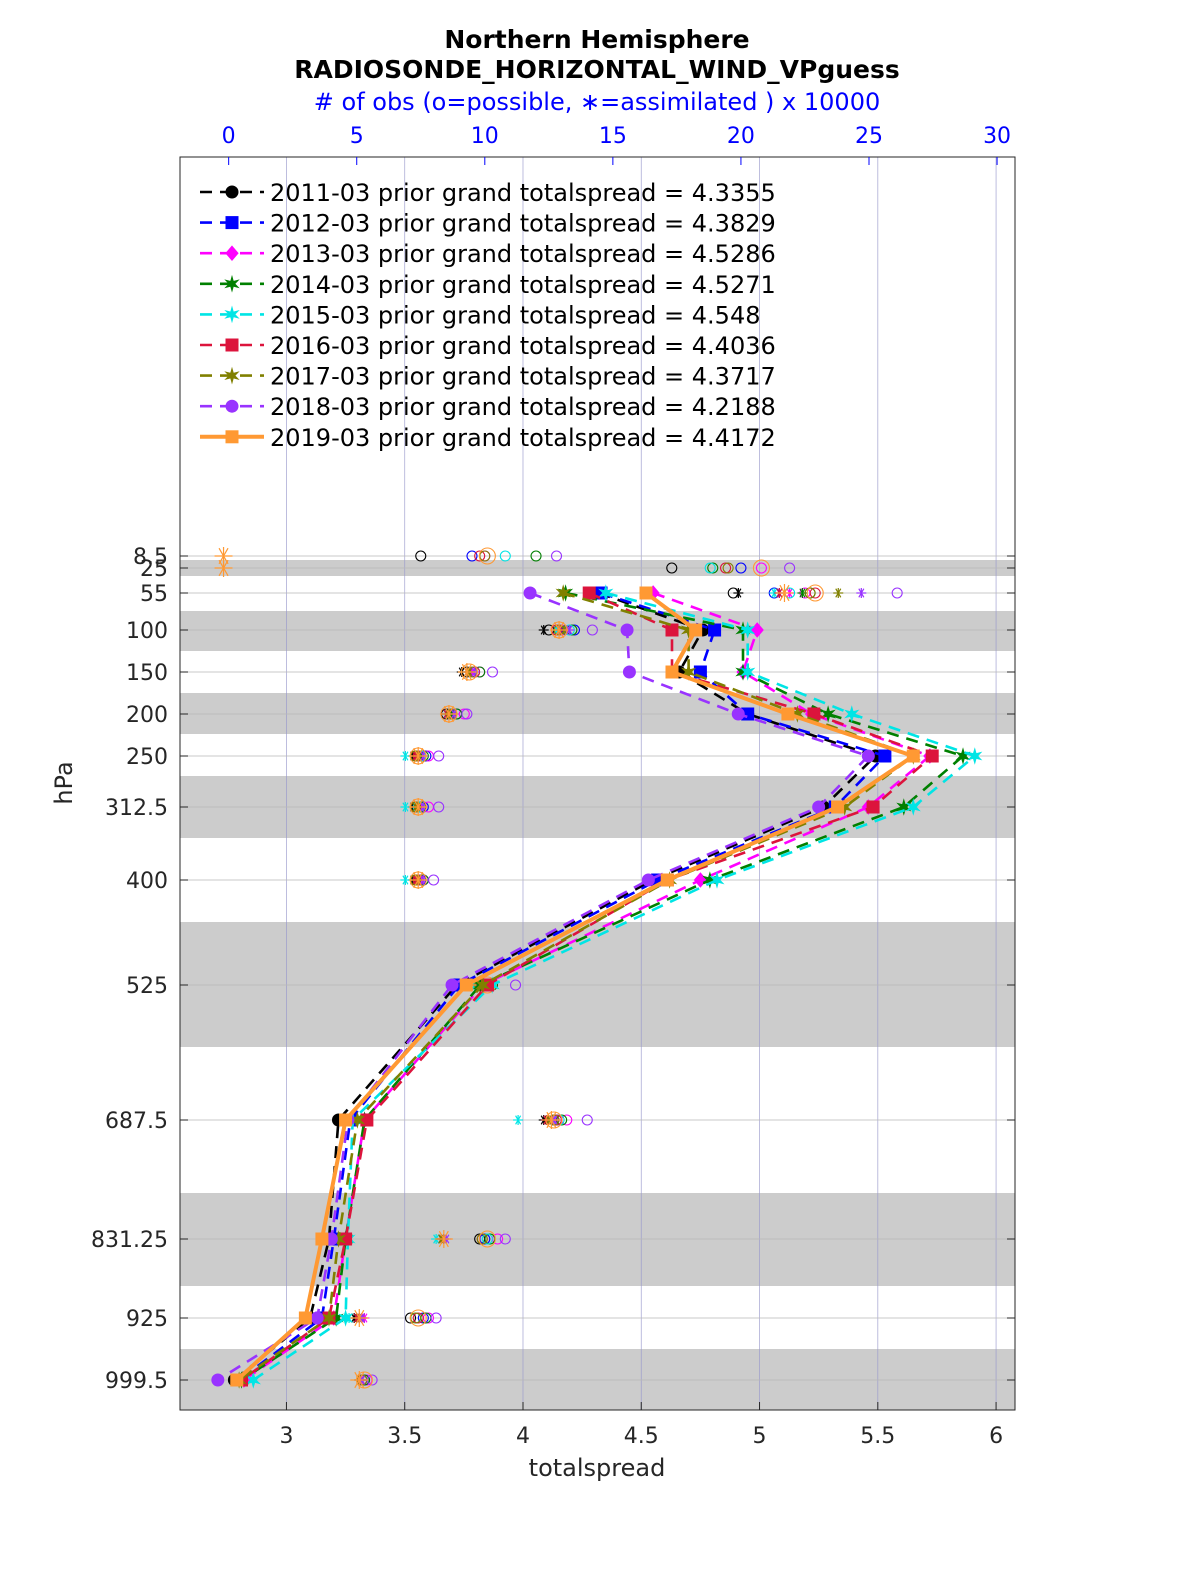 The width and height of the screenshot is (1200, 1575). I want to click on x-axis-label: totalspread, so click(597, 1468).